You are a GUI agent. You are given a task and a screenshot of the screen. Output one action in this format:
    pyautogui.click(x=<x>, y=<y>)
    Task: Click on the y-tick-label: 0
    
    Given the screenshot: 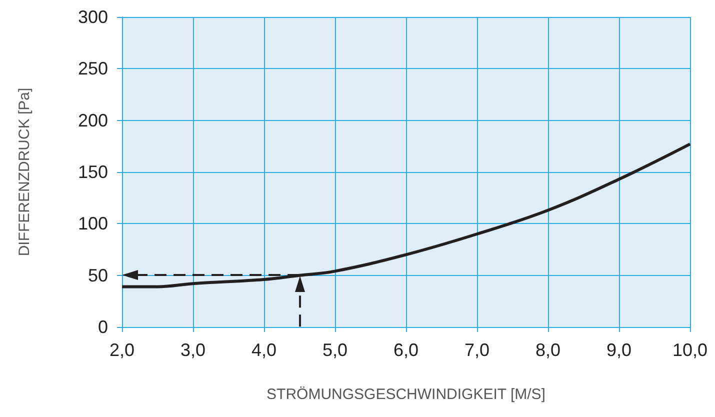 What is the action you would take?
    pyautogui.click(x=103, y=327)
    